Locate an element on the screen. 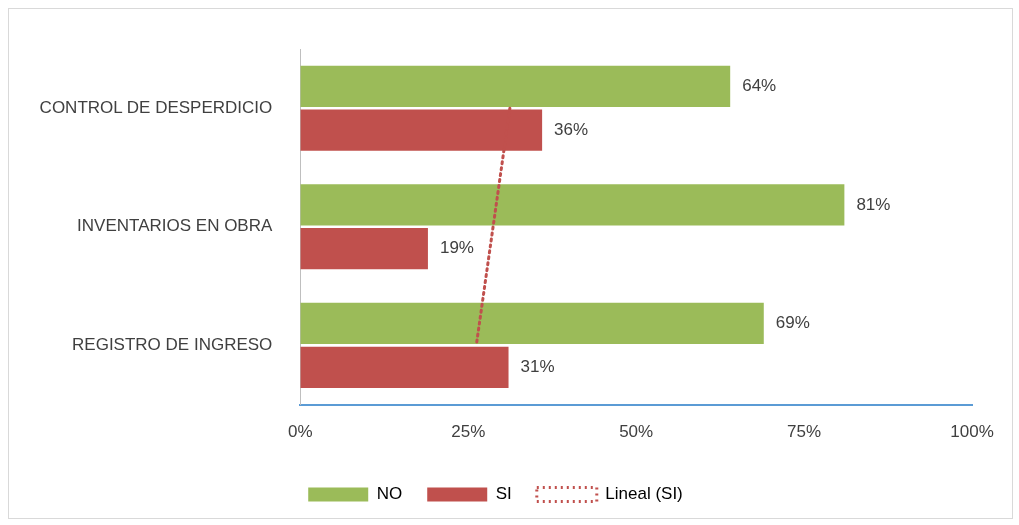  legend-label: NO is located at coordinates (389, 494).